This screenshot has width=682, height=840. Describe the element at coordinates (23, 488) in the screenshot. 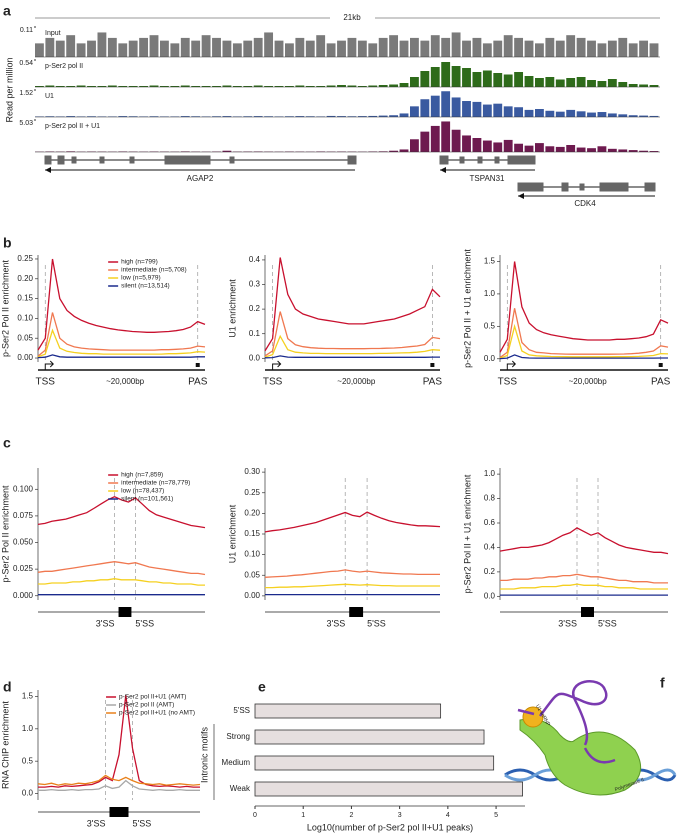

I see `y-tick-label: 0.100` at that location.